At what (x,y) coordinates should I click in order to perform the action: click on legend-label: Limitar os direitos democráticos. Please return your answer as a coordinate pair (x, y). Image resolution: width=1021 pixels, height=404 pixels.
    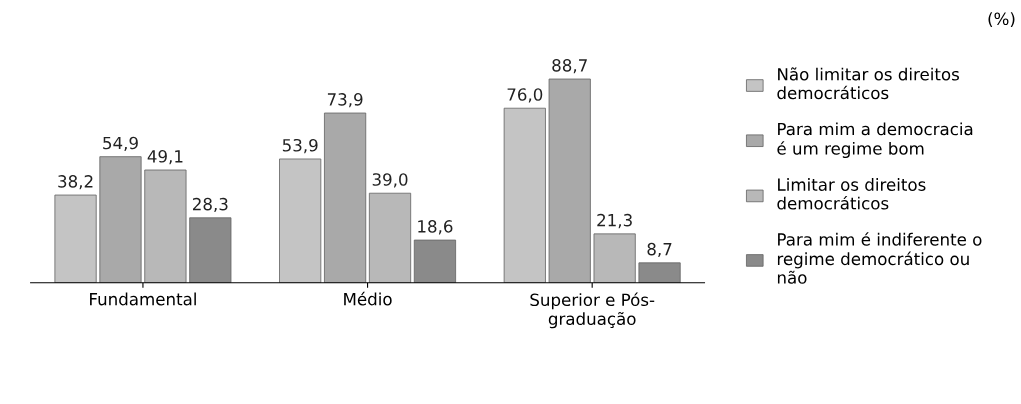
    Looking at the image, I should click on (851, 194).